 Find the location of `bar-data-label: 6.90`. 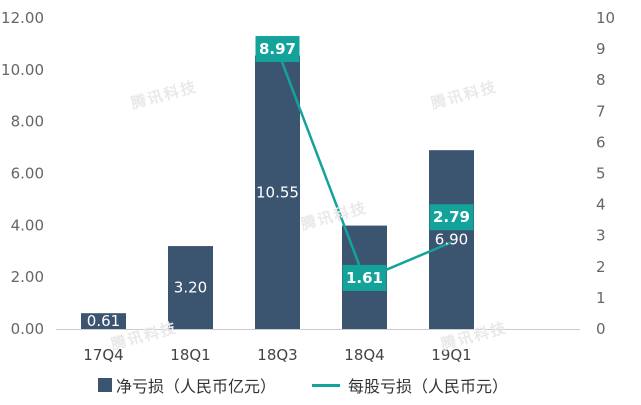

bar-data-label: 6.90 is located at coordinates (451, 240).